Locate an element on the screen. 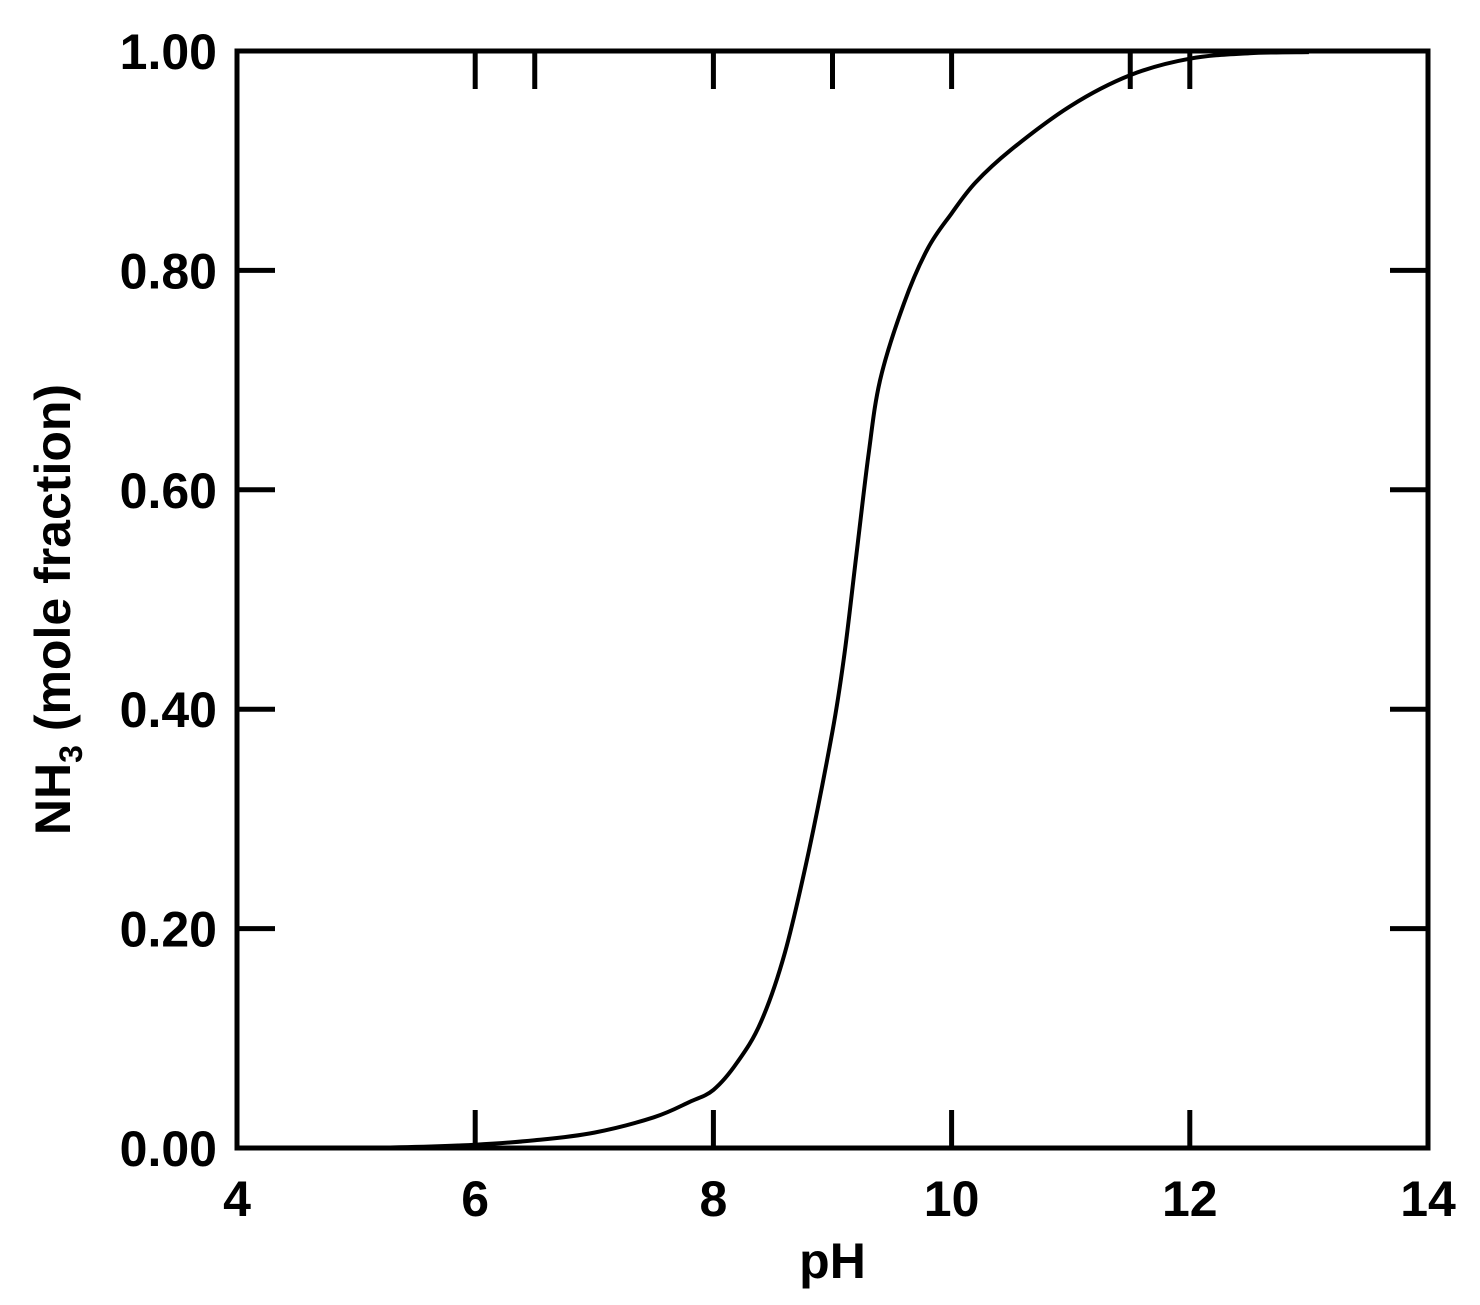 Image resolution: width=1480 pixels, height=1305 pixels. x-tick-label: 12 is located at coordinates (1190, 1199).